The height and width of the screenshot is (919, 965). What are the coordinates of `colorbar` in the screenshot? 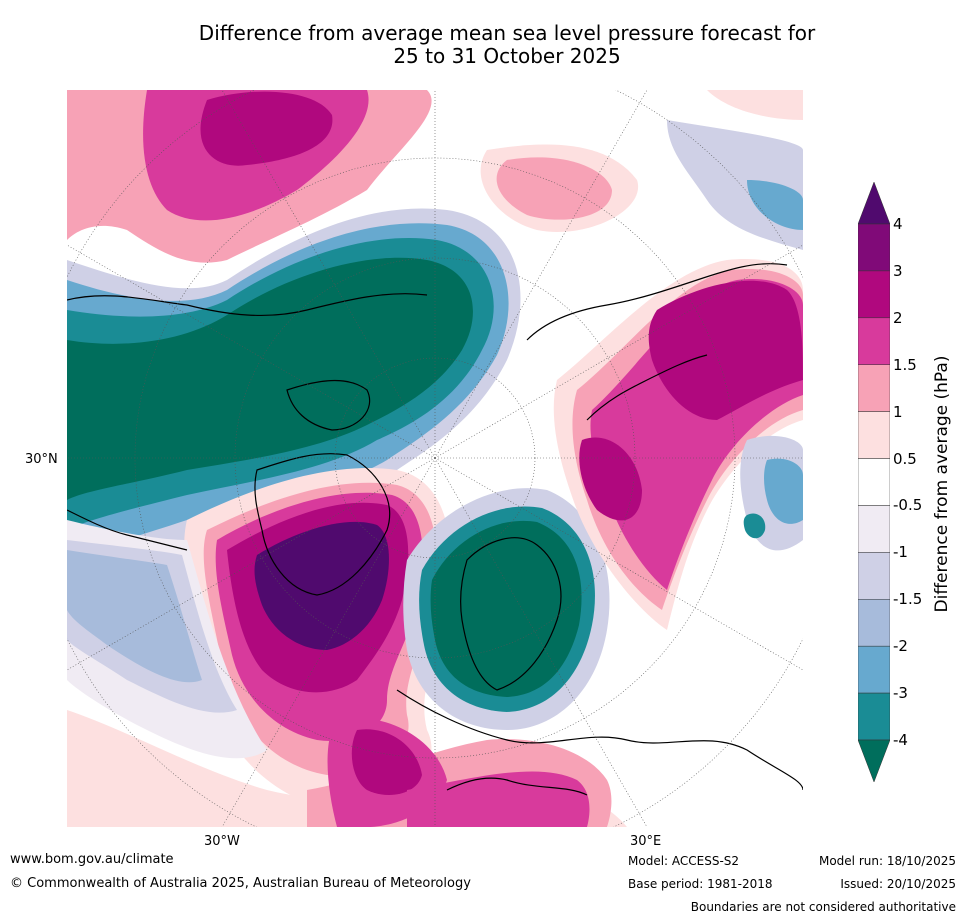 It's located at (874, 482).